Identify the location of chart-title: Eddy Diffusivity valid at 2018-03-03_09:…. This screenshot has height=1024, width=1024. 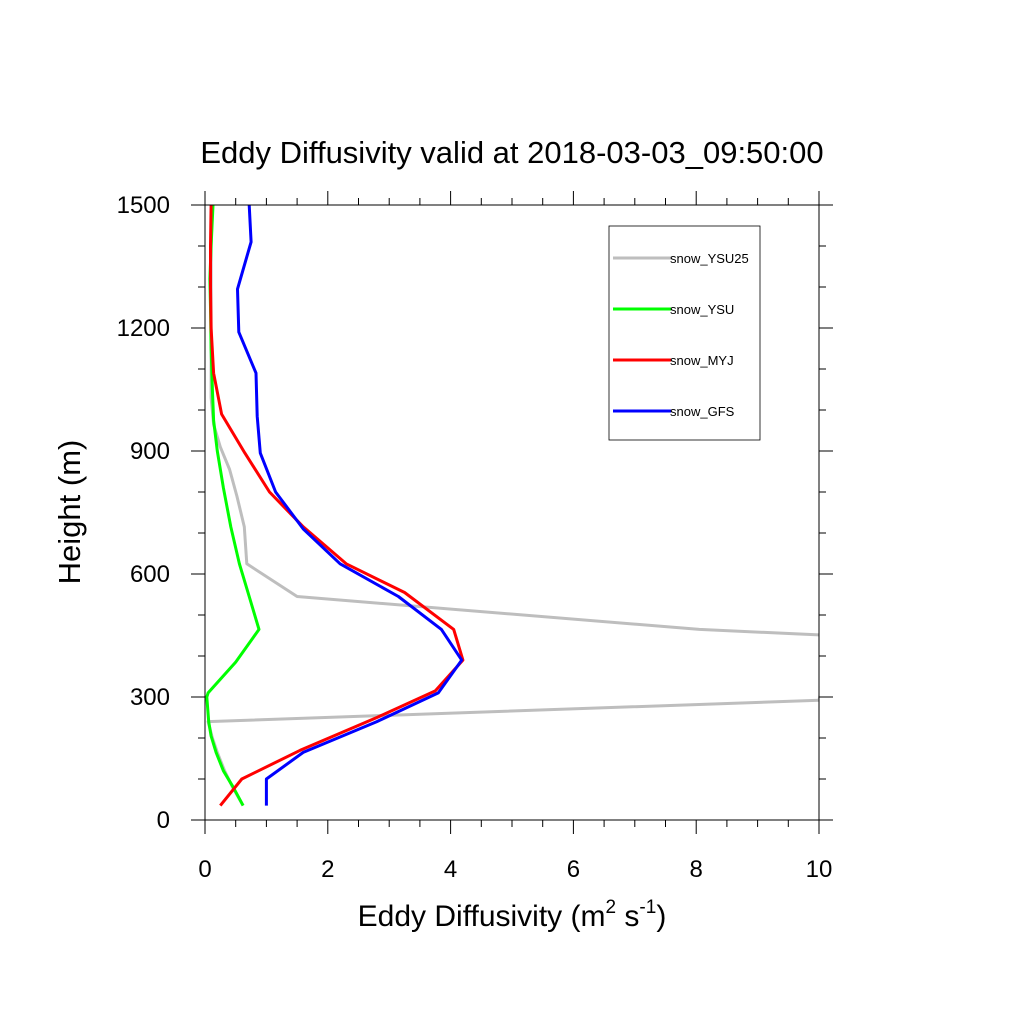
(511, 152).